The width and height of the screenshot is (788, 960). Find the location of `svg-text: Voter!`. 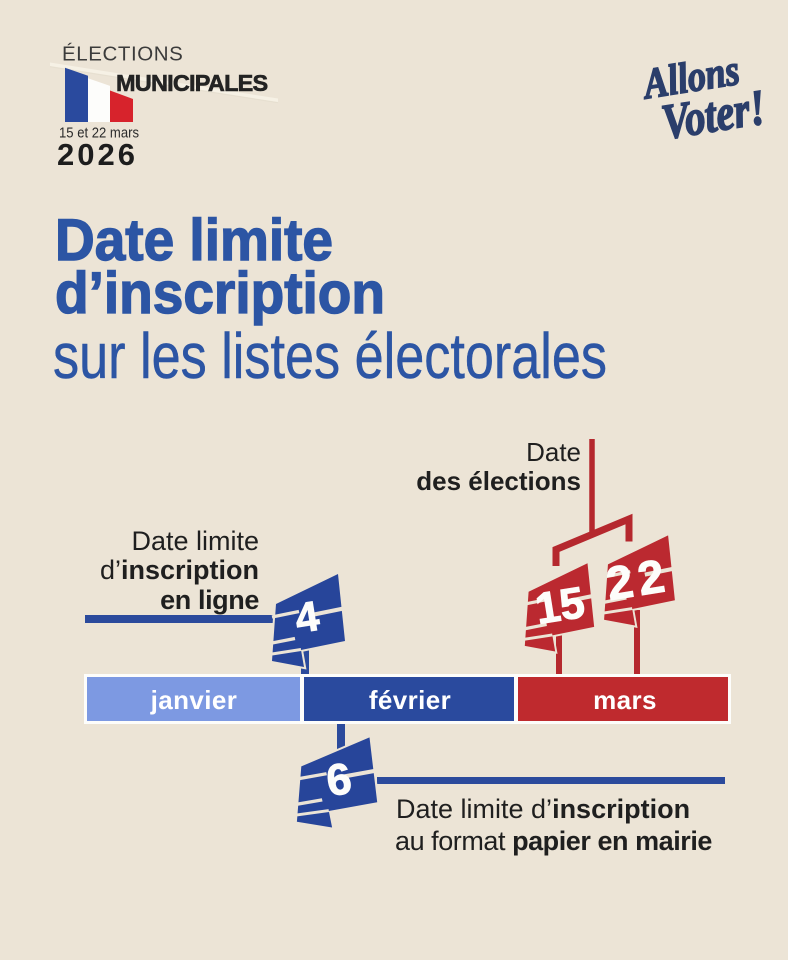

svg-text: Voter! is located at coordinates (713, 114).